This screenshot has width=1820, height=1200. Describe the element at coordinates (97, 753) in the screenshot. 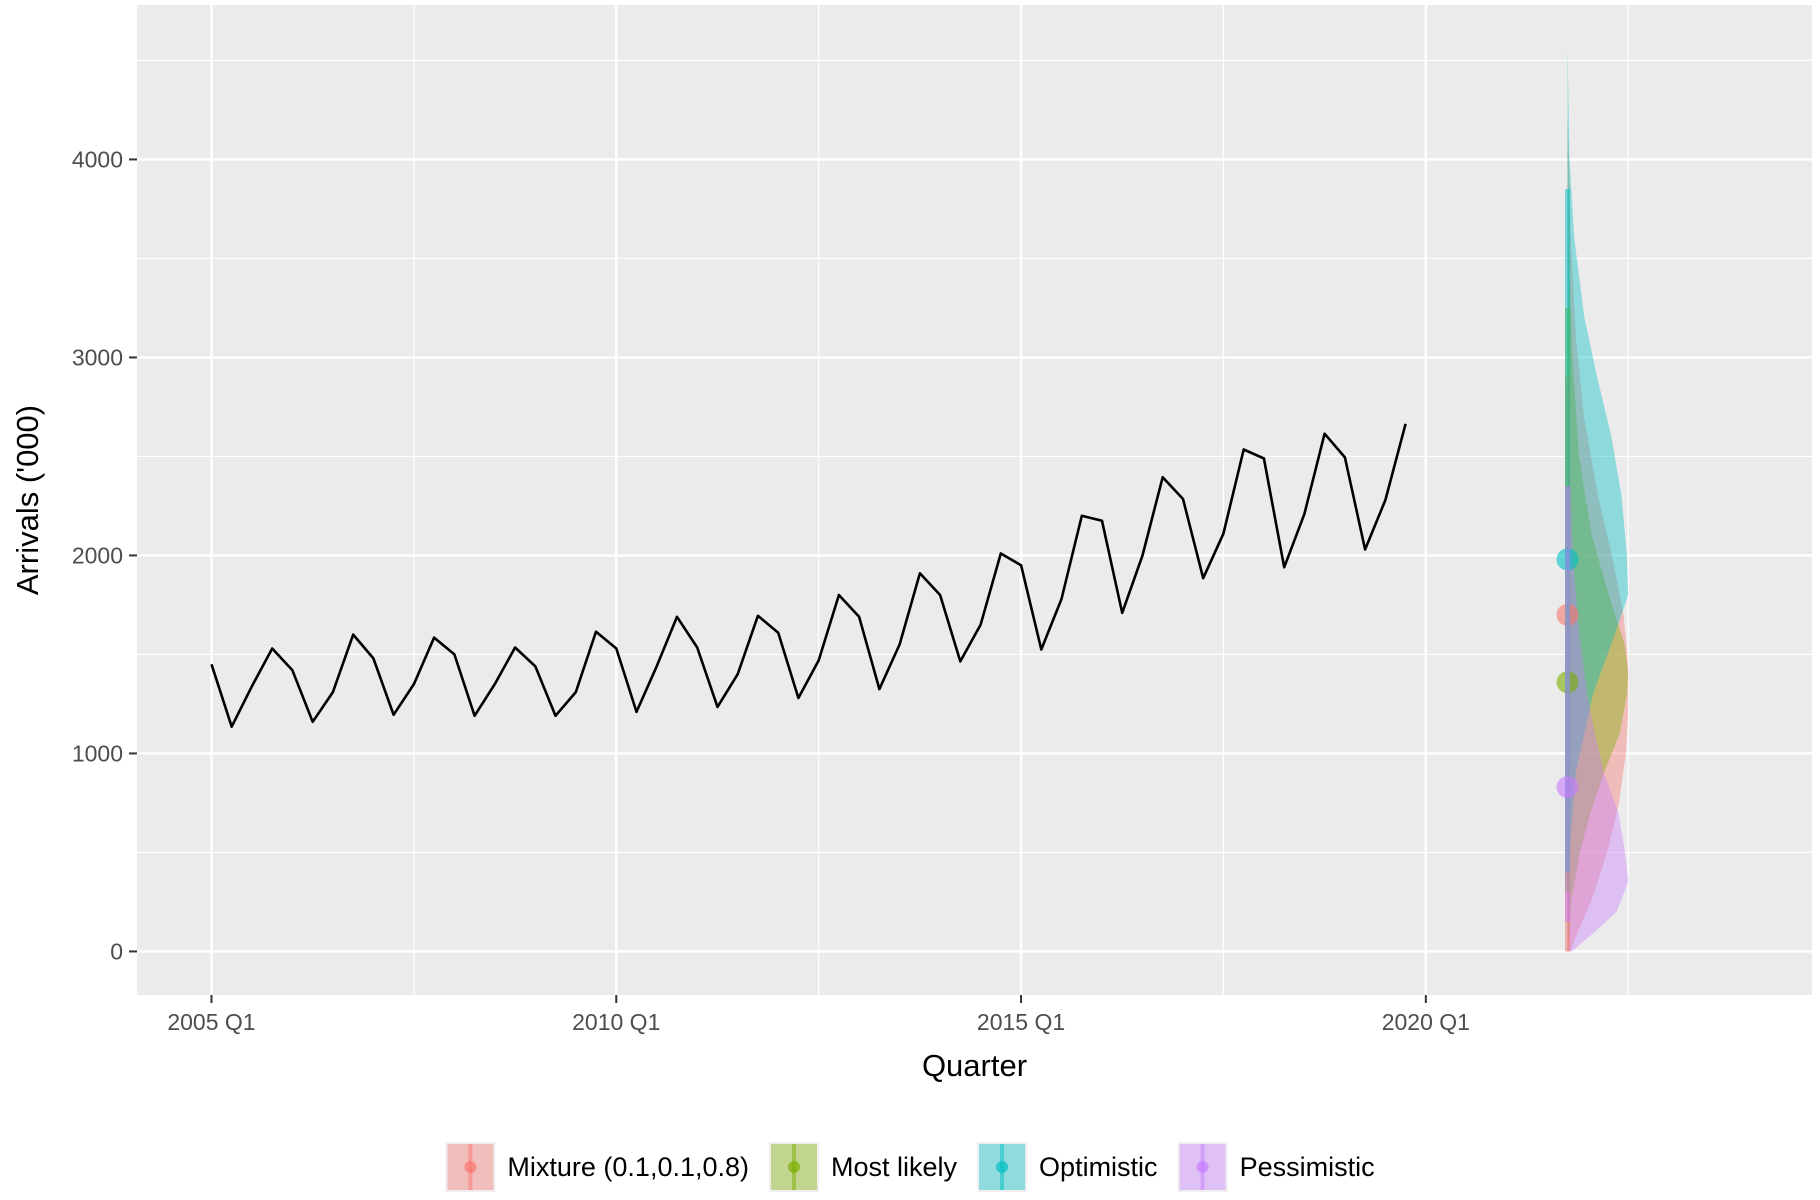

I see `y-tick-label: 1000` at that location.